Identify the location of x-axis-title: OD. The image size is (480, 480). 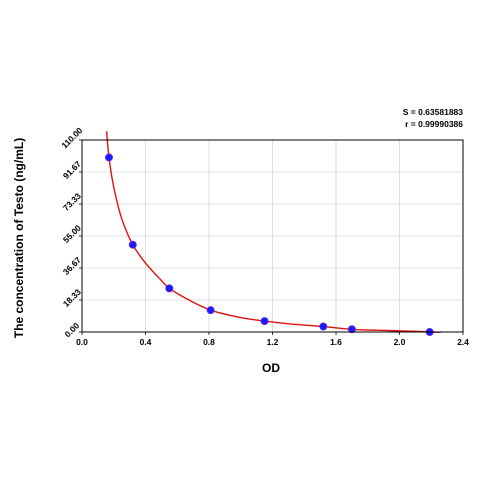
(271, 368).